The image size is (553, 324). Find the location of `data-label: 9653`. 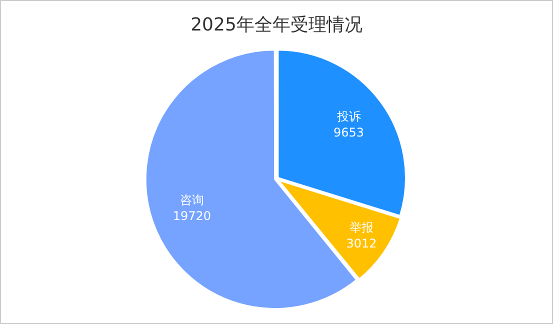

data-label: 9653 is located at coordinates (349, 133).